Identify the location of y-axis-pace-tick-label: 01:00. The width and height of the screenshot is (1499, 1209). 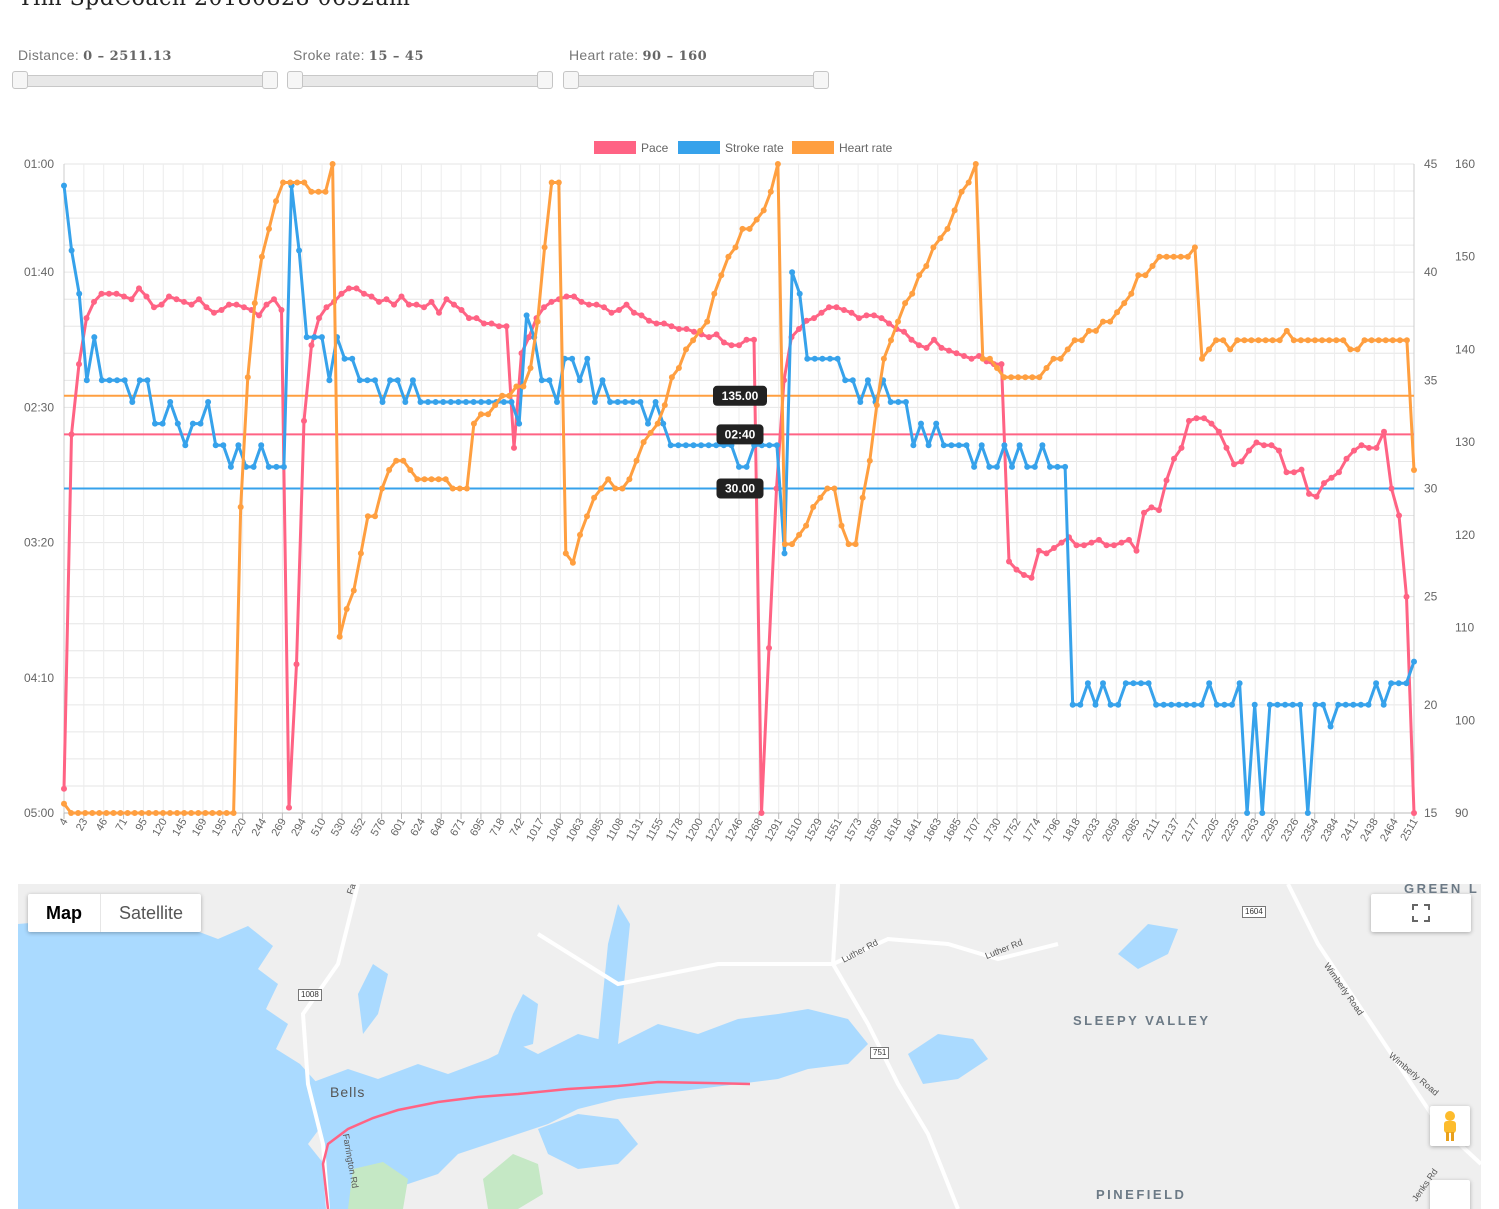
(39, 164).